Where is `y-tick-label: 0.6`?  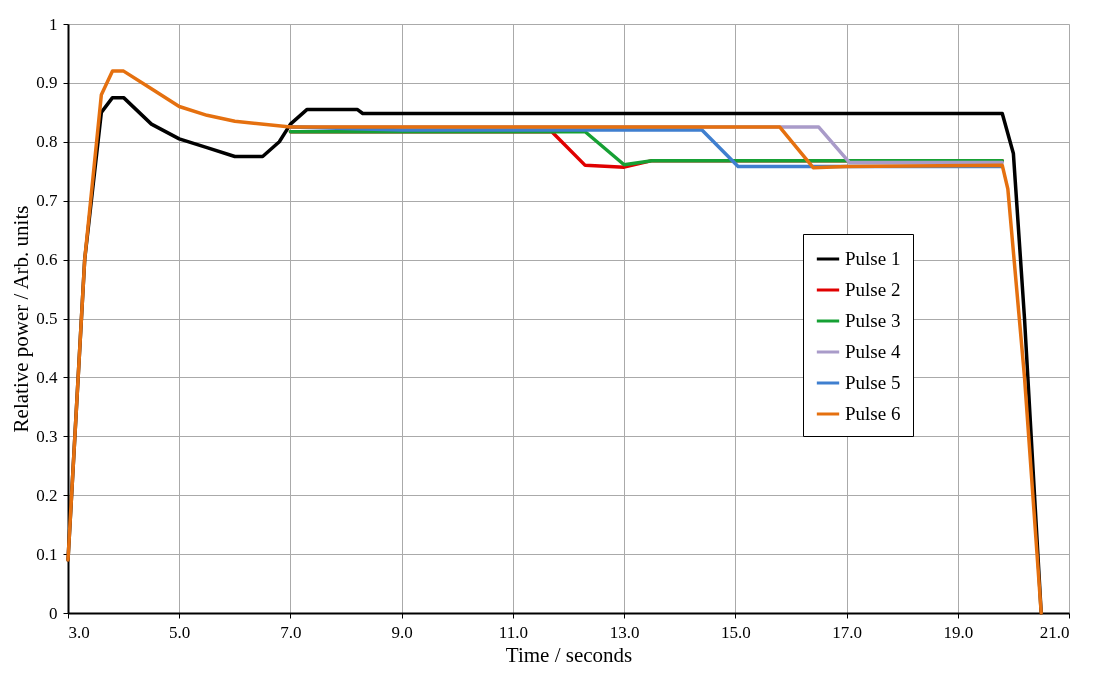
y-tick-label: 0.6 is located at coordinates (47, 260).